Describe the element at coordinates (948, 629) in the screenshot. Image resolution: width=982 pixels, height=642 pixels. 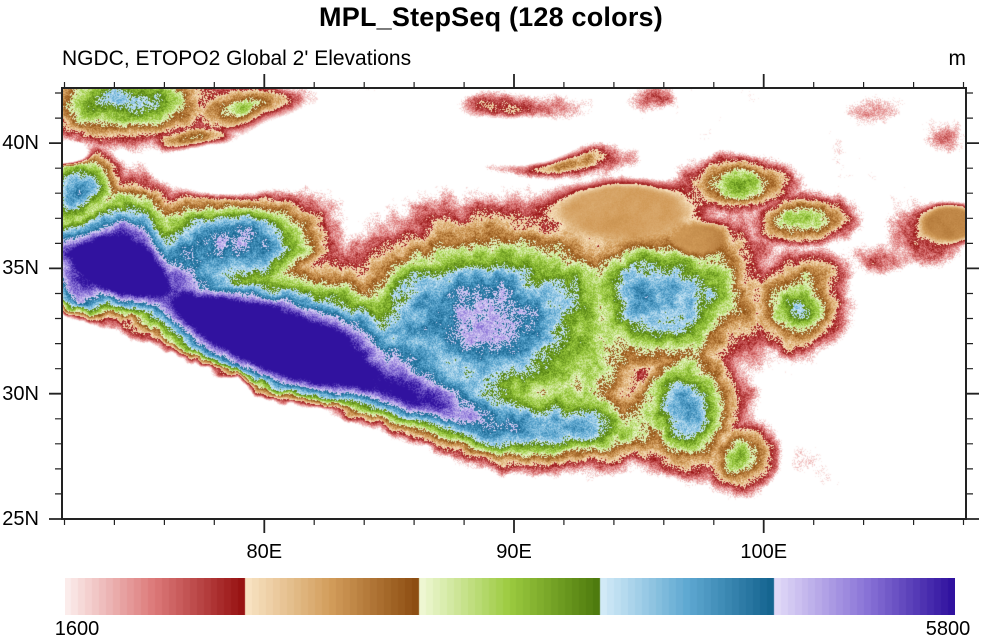
I see `colorbar-max-label: 5800` at that location.